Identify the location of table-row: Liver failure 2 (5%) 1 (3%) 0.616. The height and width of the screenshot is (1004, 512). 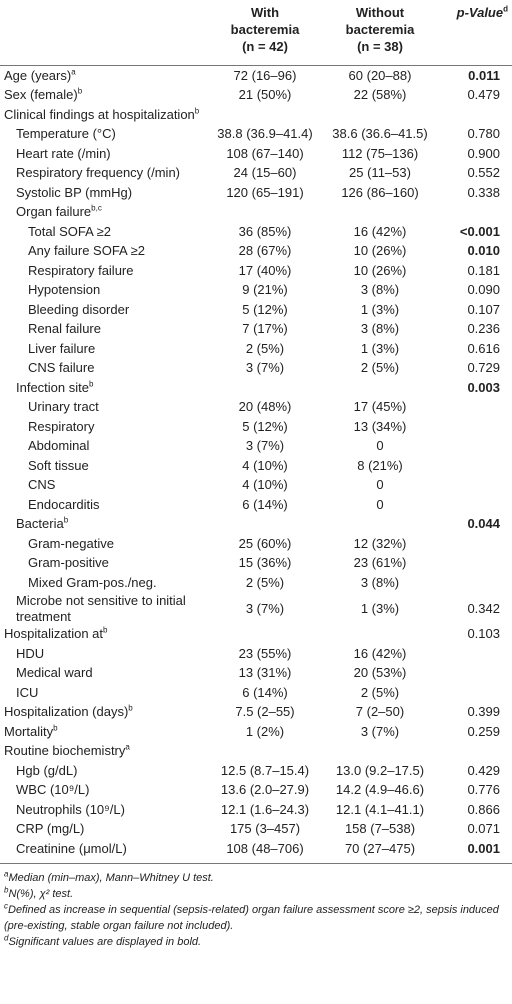
(256, 349).